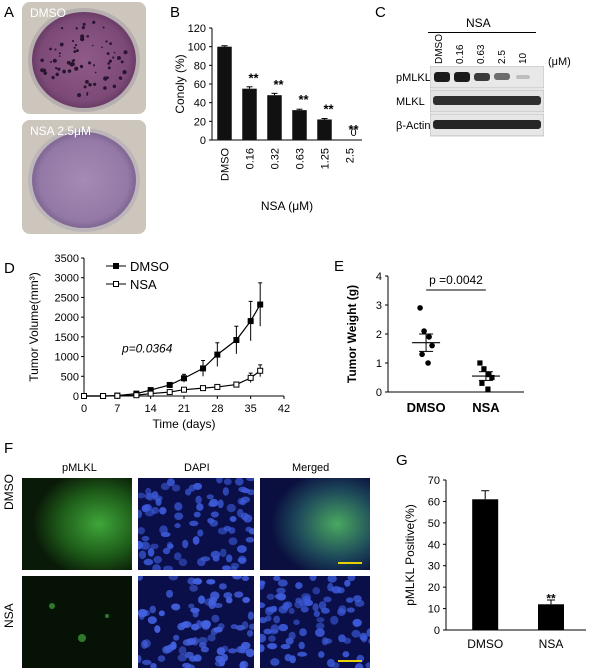 This screenshot has width=600, height=672. What do you see at coordinates (151, 409) in the screenshot?
I see `x-tick-label: 14` at bounding box center [151, 409].